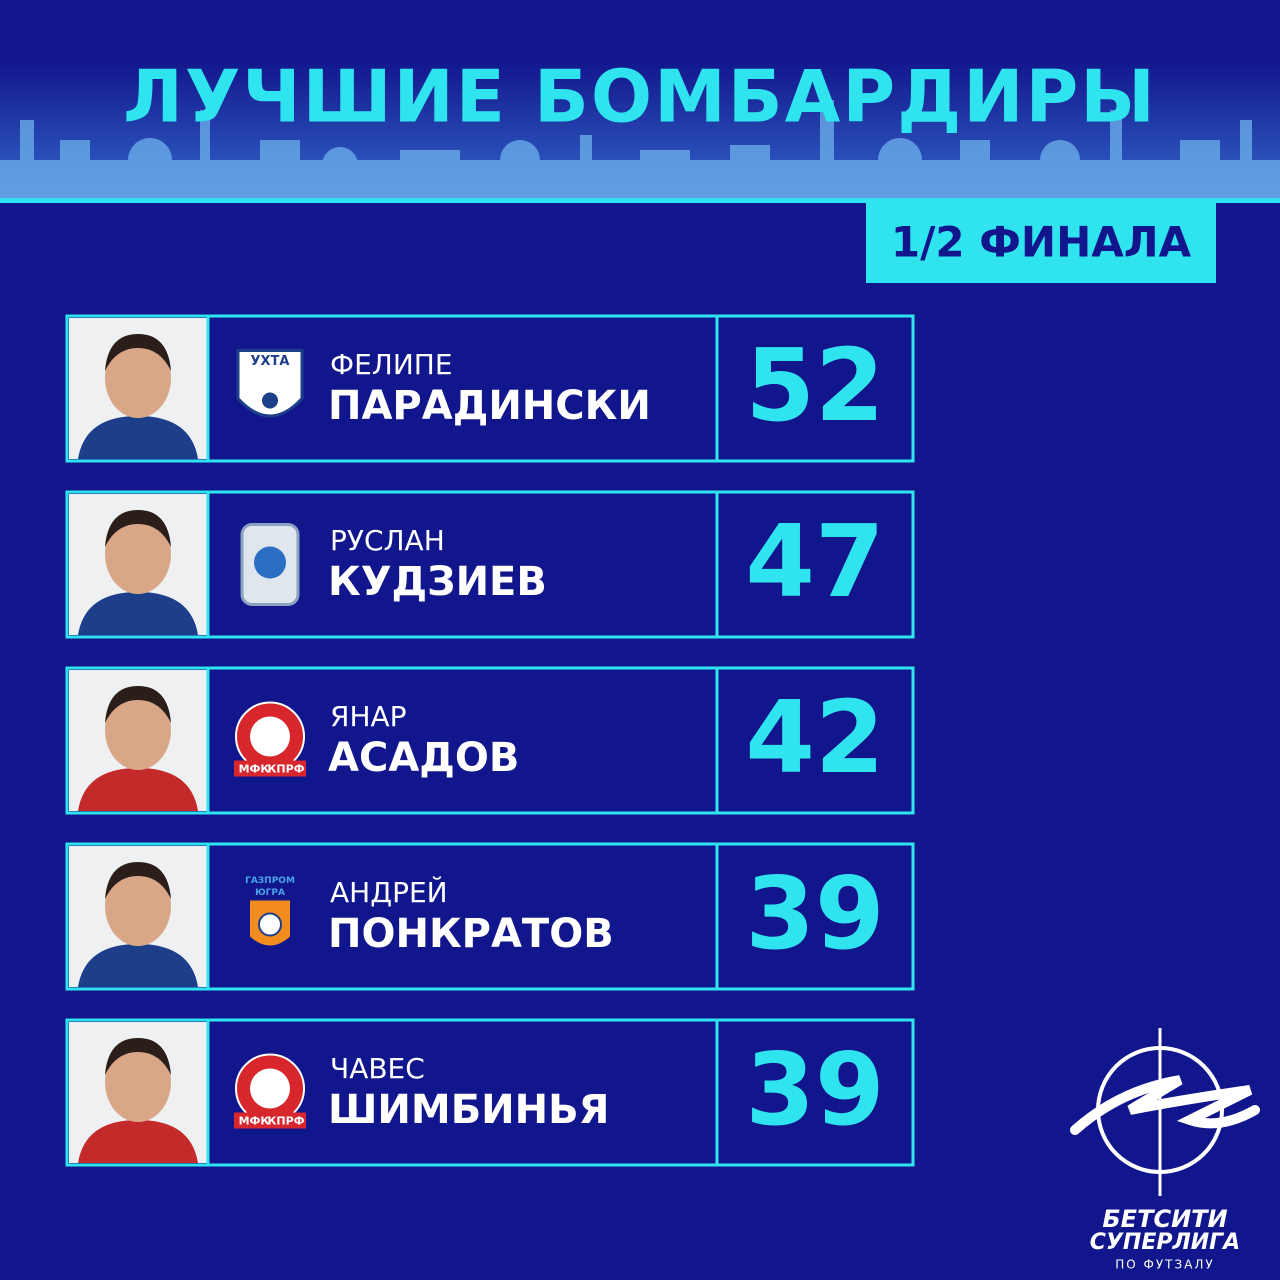 The image size is (1280, 1280). Describe the element at coordinates (471, 934) in the screenshot. I see `last-name: ПОНКРАТОВ` at that location.